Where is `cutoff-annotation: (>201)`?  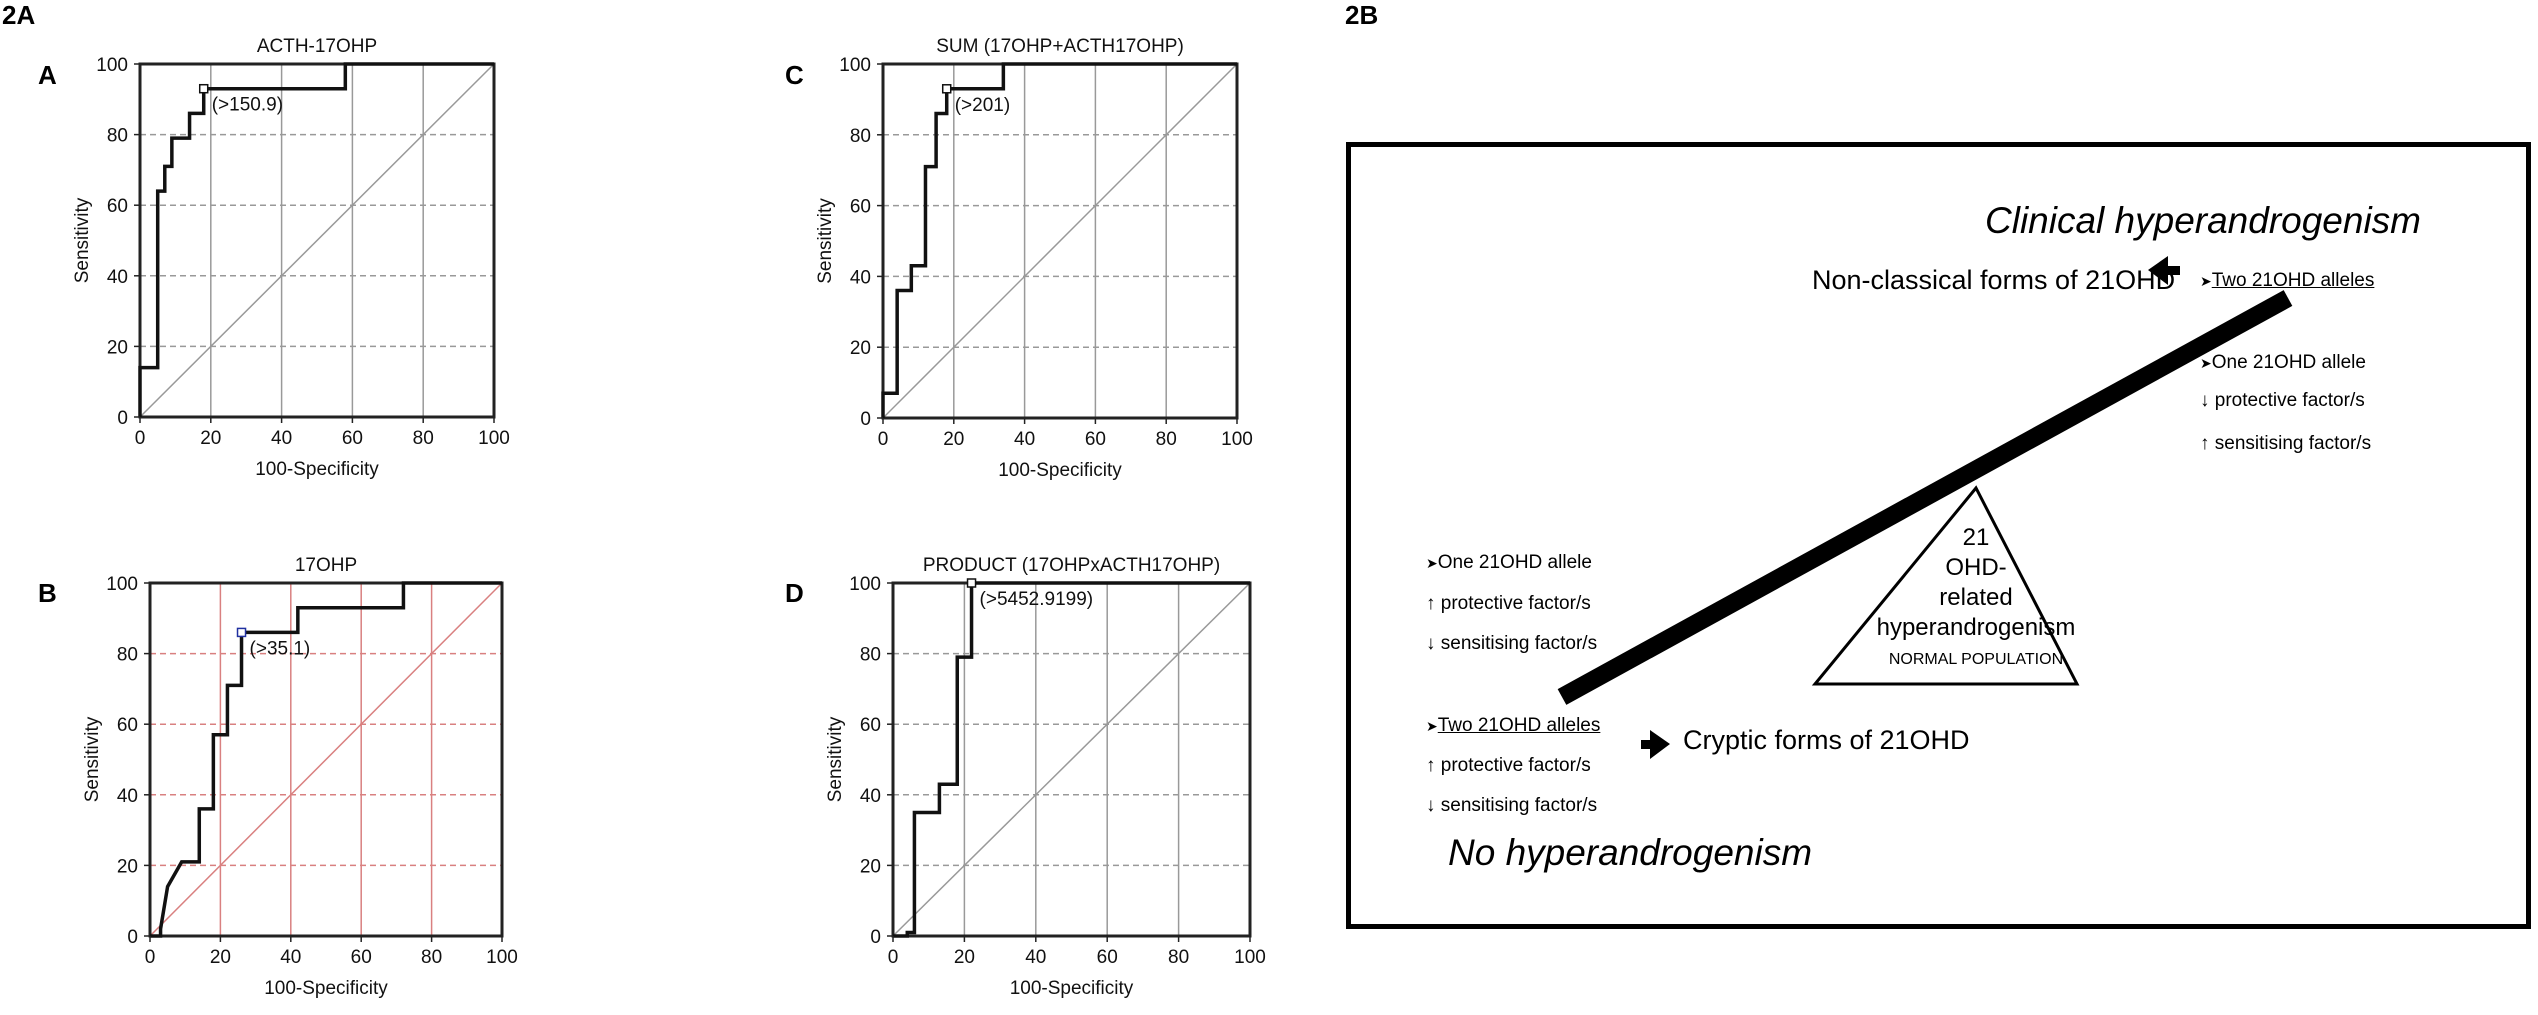
cutoff-annotation: (>201) is located at coordinates (982, 105).